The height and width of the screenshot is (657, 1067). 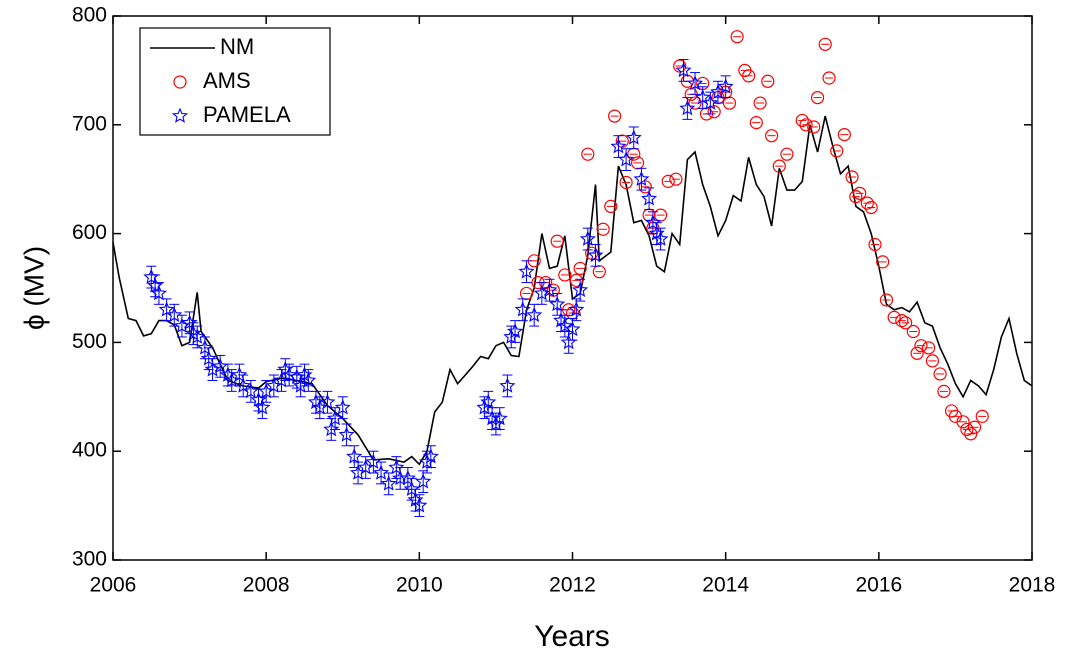 What do you see at coordinates (113, 585) in the screenshot?
I see `x-tick-label: 2006` at bounding box center [113, 585].